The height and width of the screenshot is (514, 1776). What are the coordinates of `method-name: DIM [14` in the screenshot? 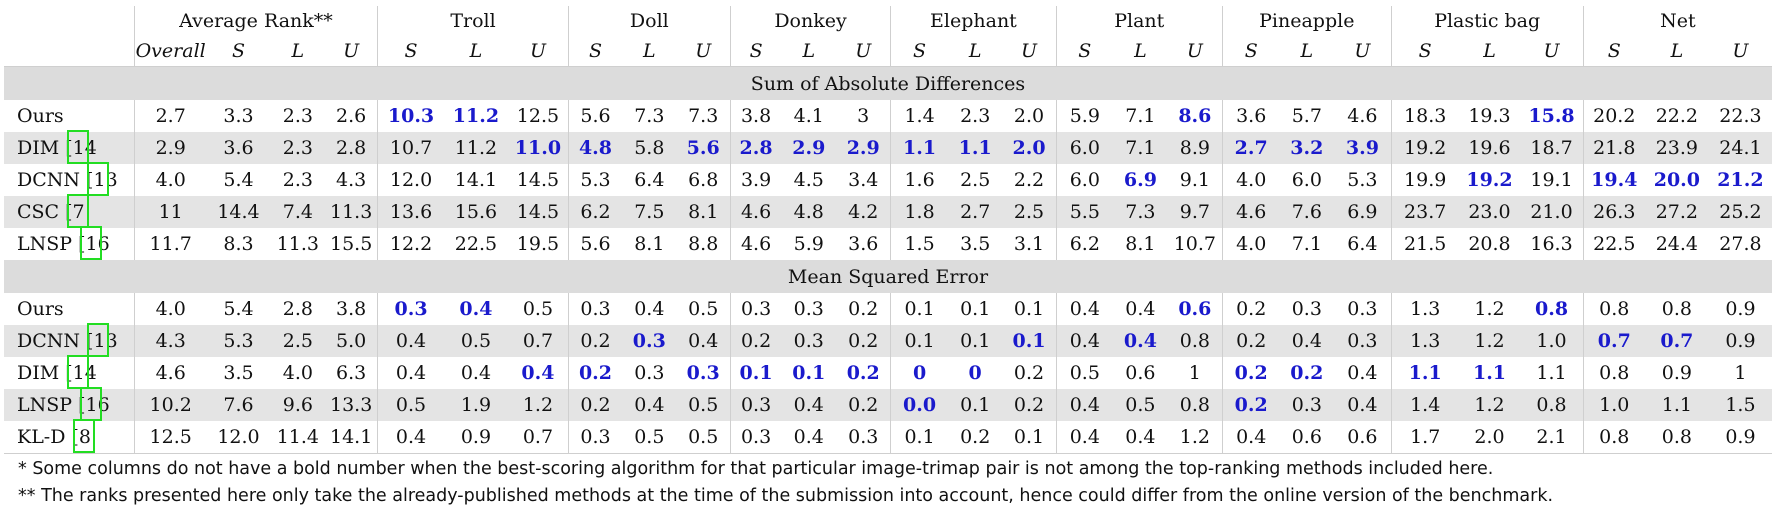 It's located at (69, 147).